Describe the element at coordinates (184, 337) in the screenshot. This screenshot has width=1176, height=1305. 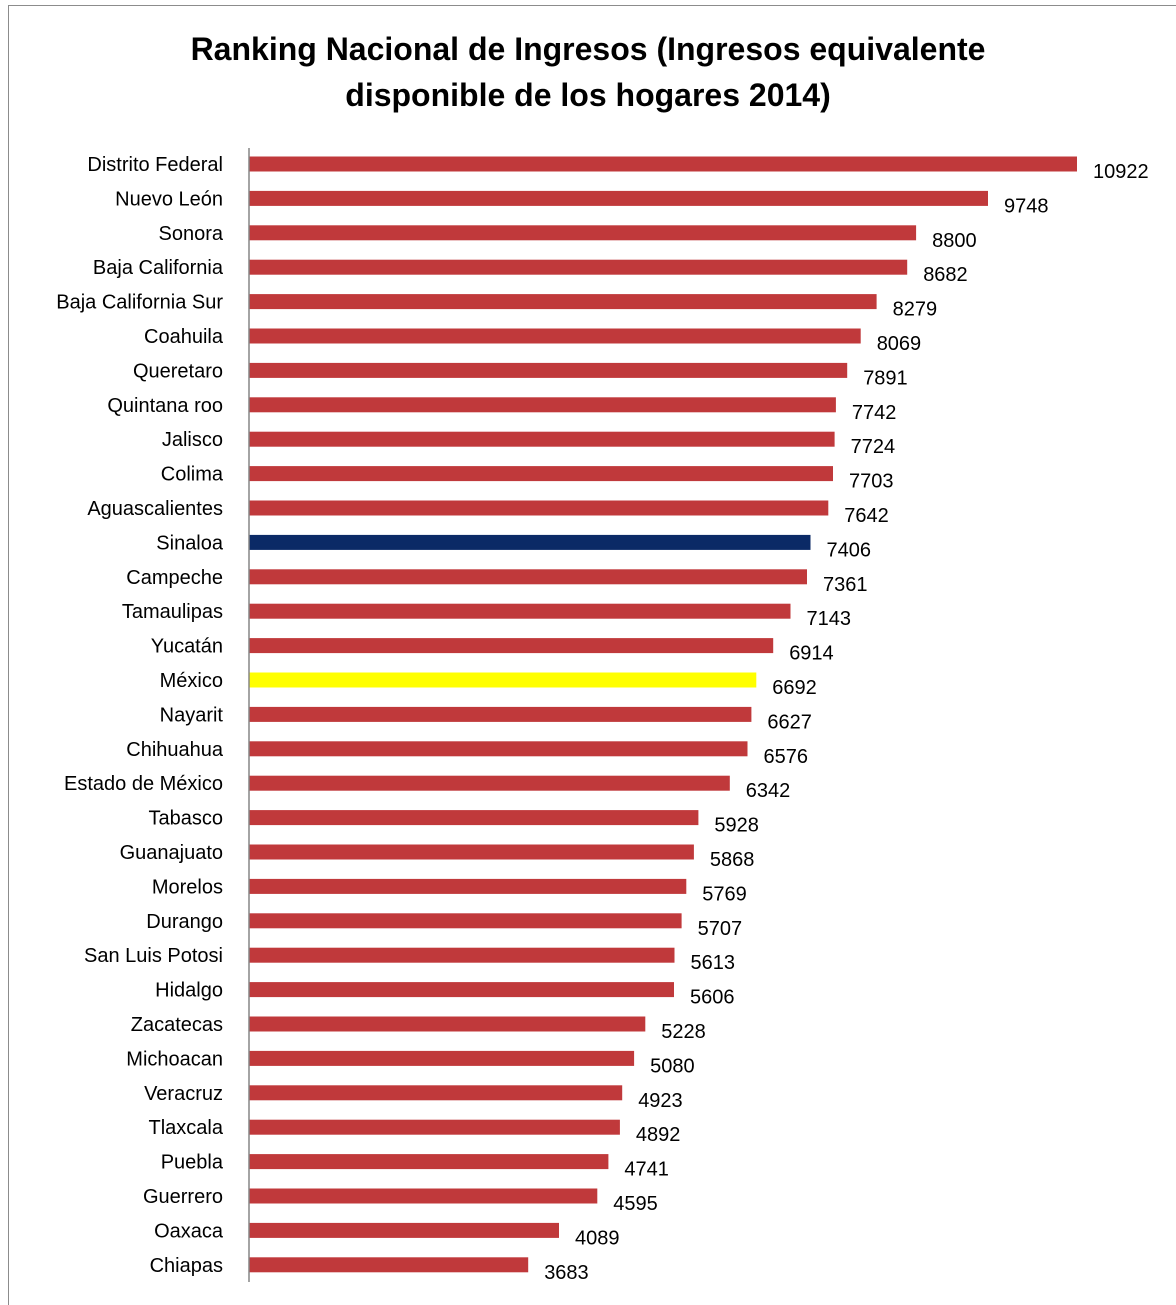
I see `category-label-5: Coahuila` at that location.